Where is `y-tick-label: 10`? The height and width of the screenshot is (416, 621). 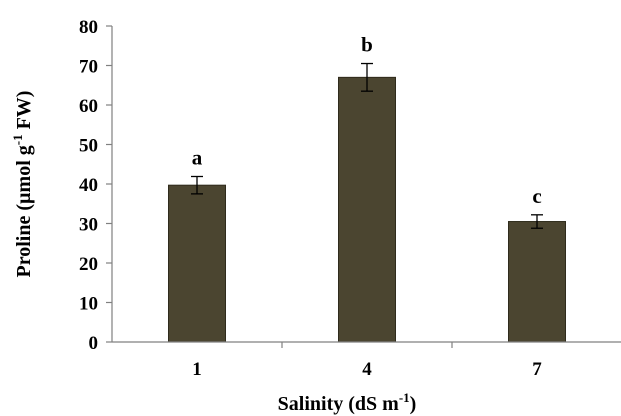
y-tick-label: 10 is located at coordinates (88, 304).